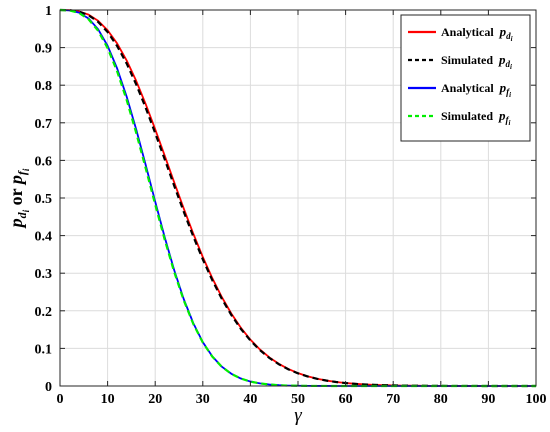  What do you see at coordinates (44, 124) in the screenshot?
I see `y-tick-label: 0.7` at bounding box center [44, 124].